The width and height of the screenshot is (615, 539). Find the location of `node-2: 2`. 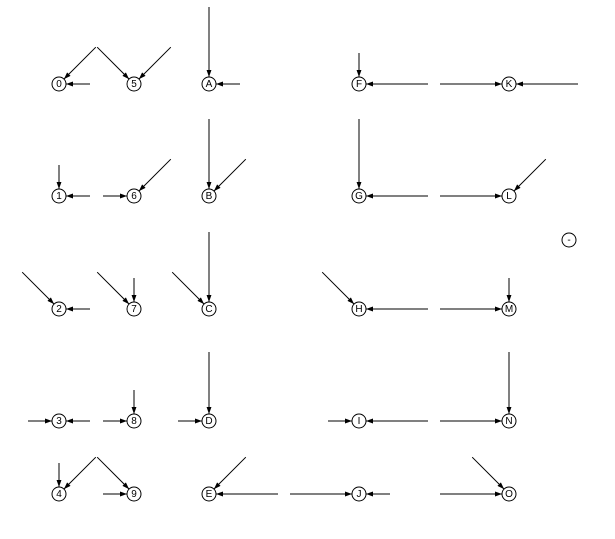

node-2: 2 is located at coordinates (59, 309).